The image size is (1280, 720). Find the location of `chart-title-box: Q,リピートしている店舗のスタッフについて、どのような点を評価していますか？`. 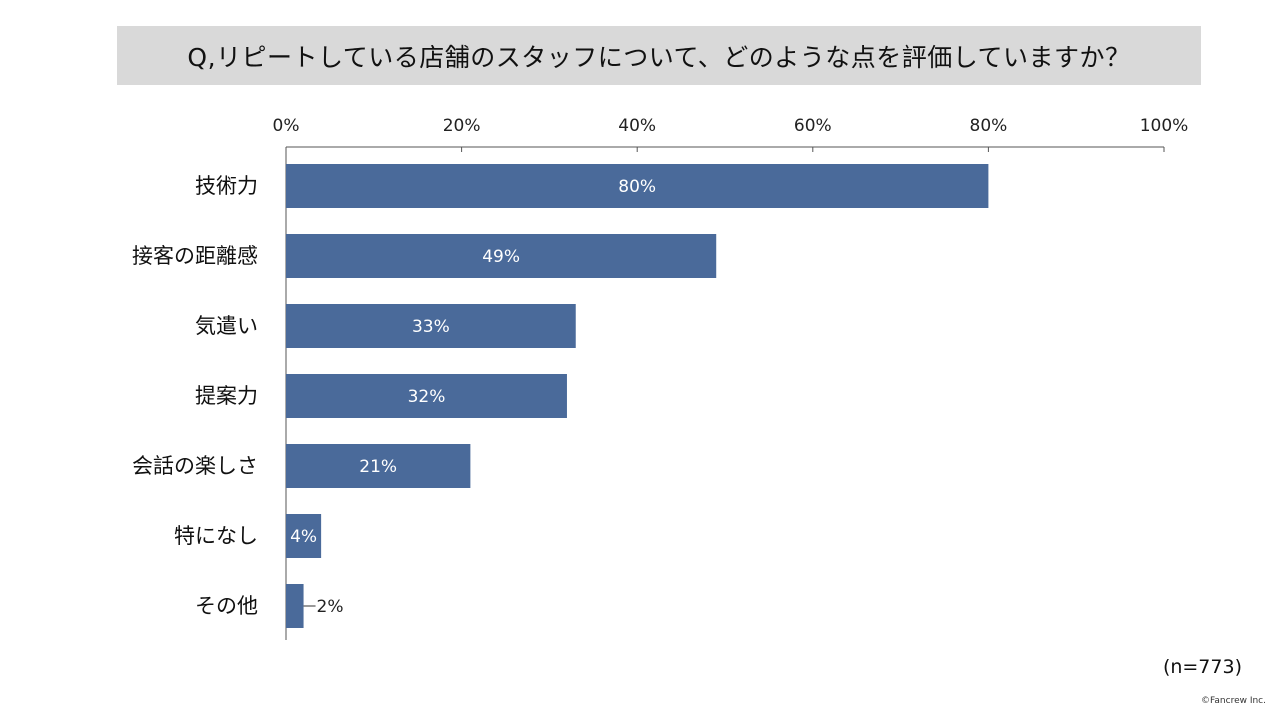

chart-title-box: Q,リピートしている店舗のスタッフについて、どのような点を評価していますか？ is located at coordinates (659, 55).